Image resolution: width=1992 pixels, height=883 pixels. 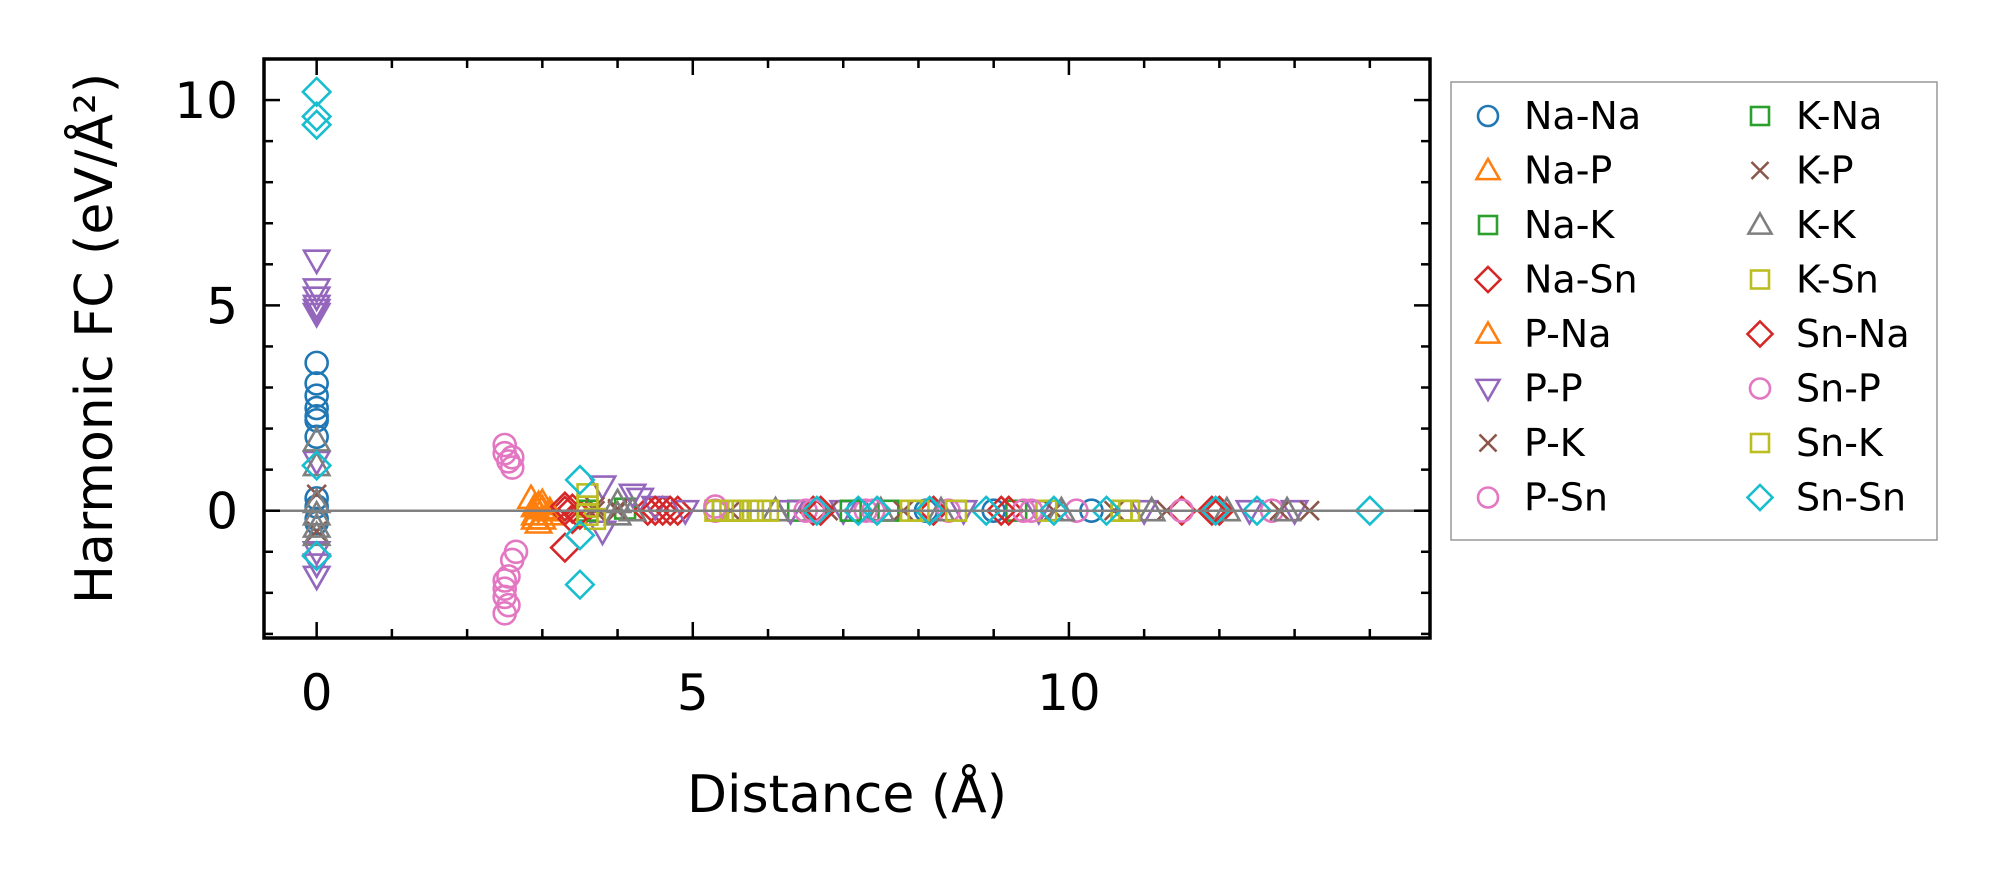 What do you see at coordinates (1488, 116) in the screenshot?
I see `legend-marker-na-na` at bounding box center [1488, 116].